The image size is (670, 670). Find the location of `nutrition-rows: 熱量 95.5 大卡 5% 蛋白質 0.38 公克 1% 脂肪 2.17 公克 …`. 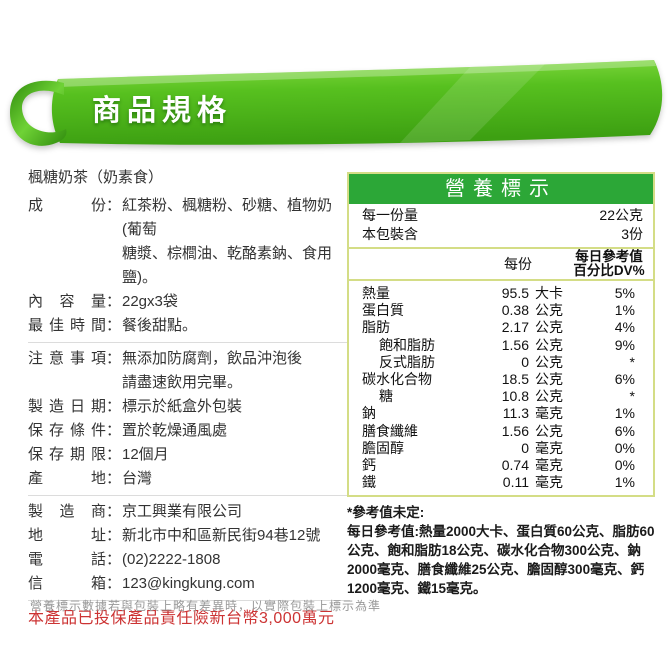

nutrition-rows: 熱量 95.5 大卡 5% 蛋白質 0.38 公克 1% 脂肪 2.17 公克 … is located at coordinates (501, 388).